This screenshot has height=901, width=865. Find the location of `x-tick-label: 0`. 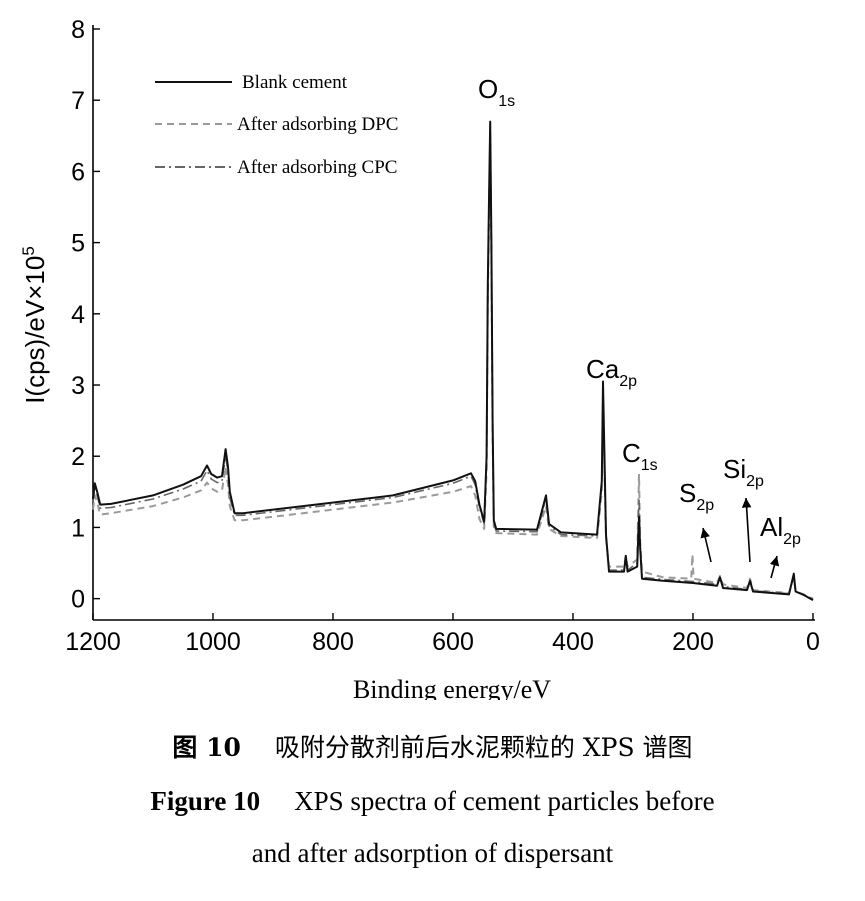

x-tick-label: 0 is located at coordinates (813, 642).